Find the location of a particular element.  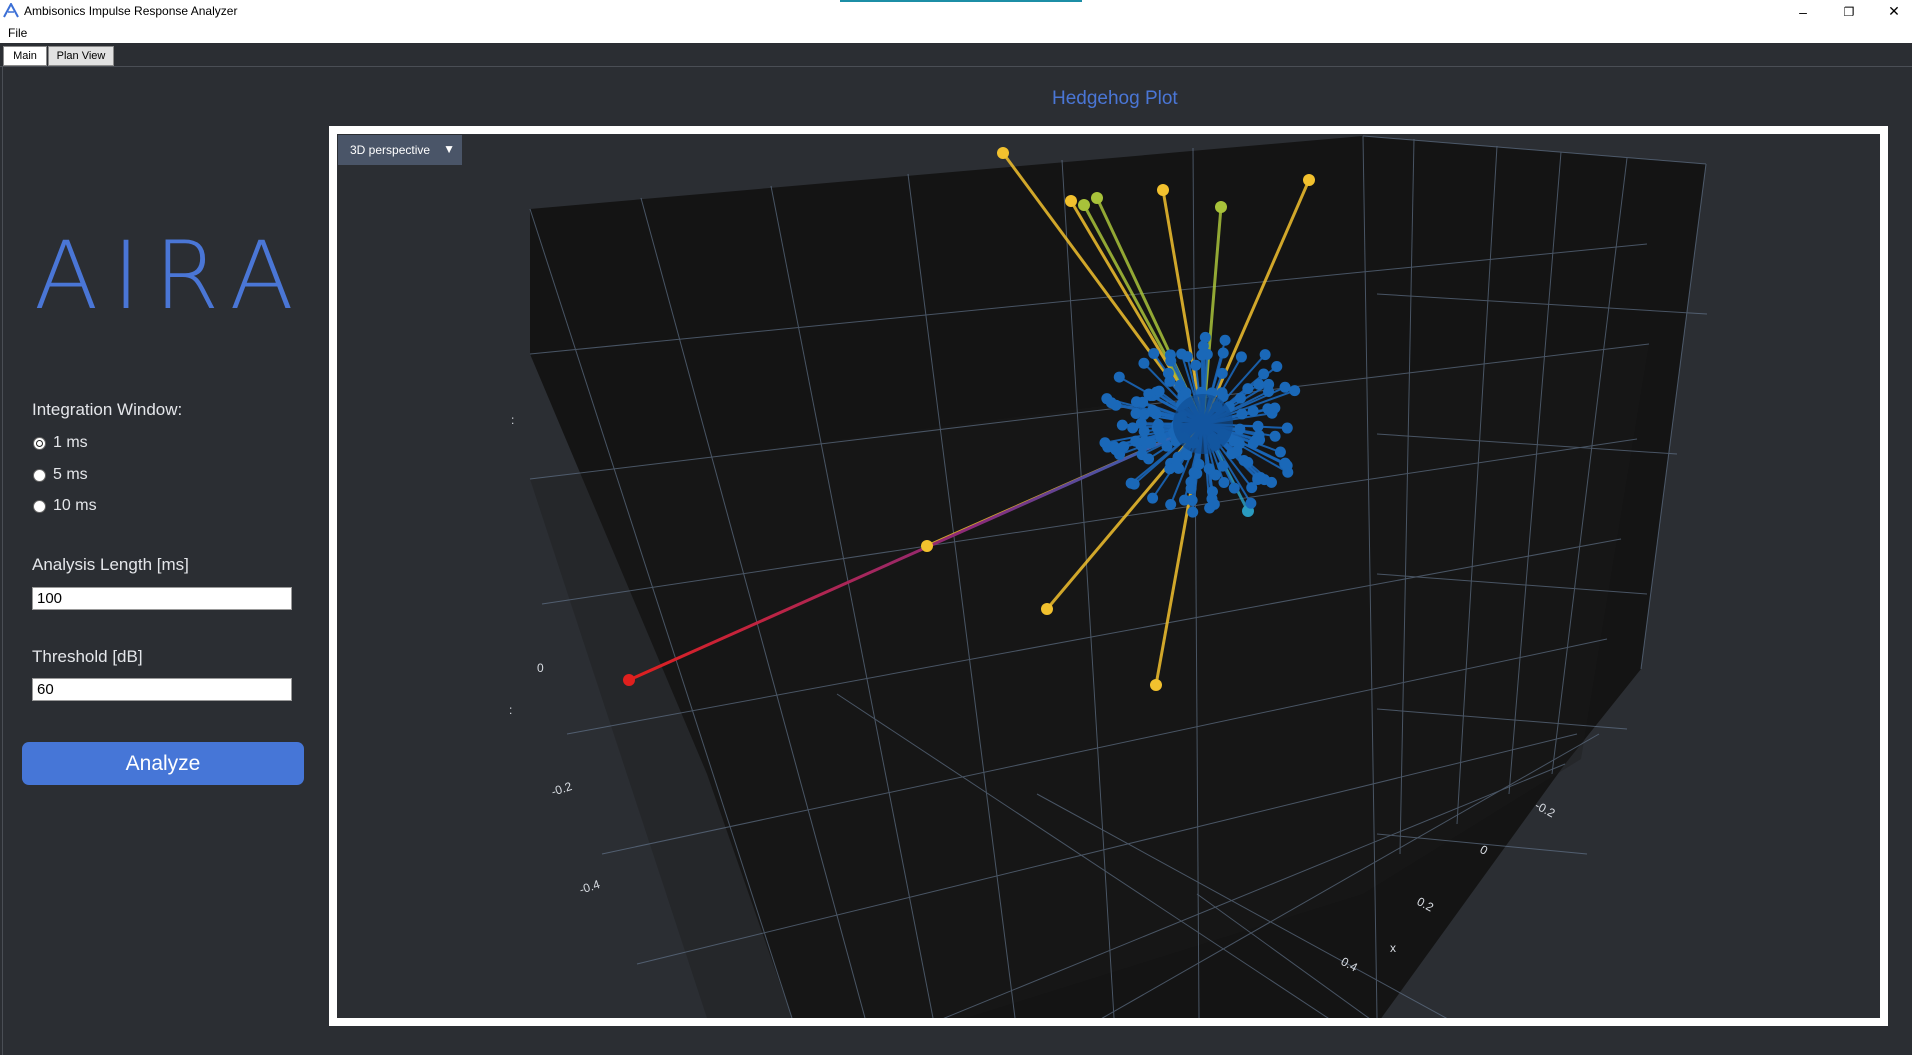

threshold-input is located at coordinates (162, 689).